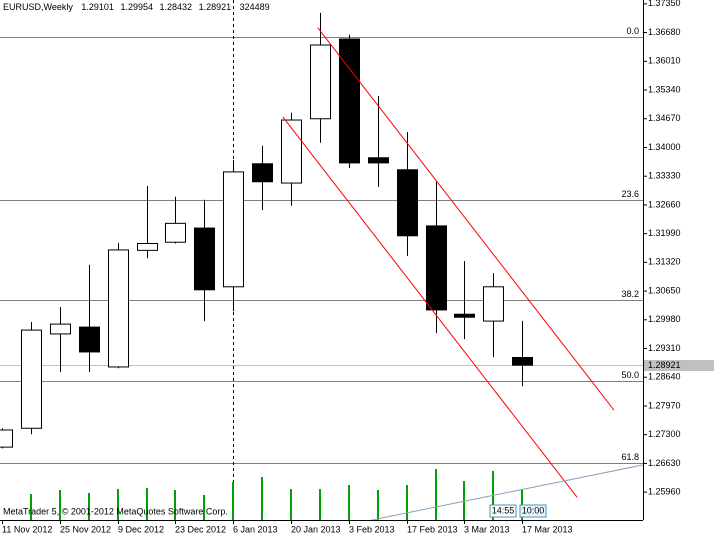 The image size is (720, 540). What do you see at coordinates (547, 529) in the screenshot?
I see `x-tick-label: 17 Mar 2013` at bounding box center [547, 529].